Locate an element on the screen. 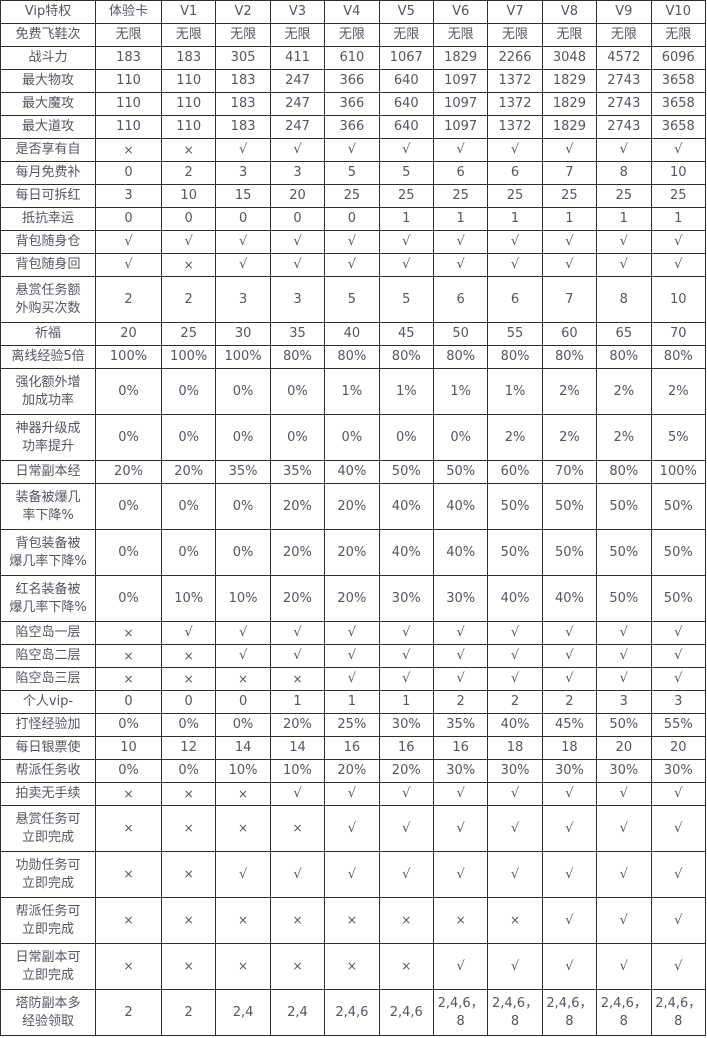 This screenshot has height=1038, width=707. column-header: V1 is located at coordinates (188, 12).